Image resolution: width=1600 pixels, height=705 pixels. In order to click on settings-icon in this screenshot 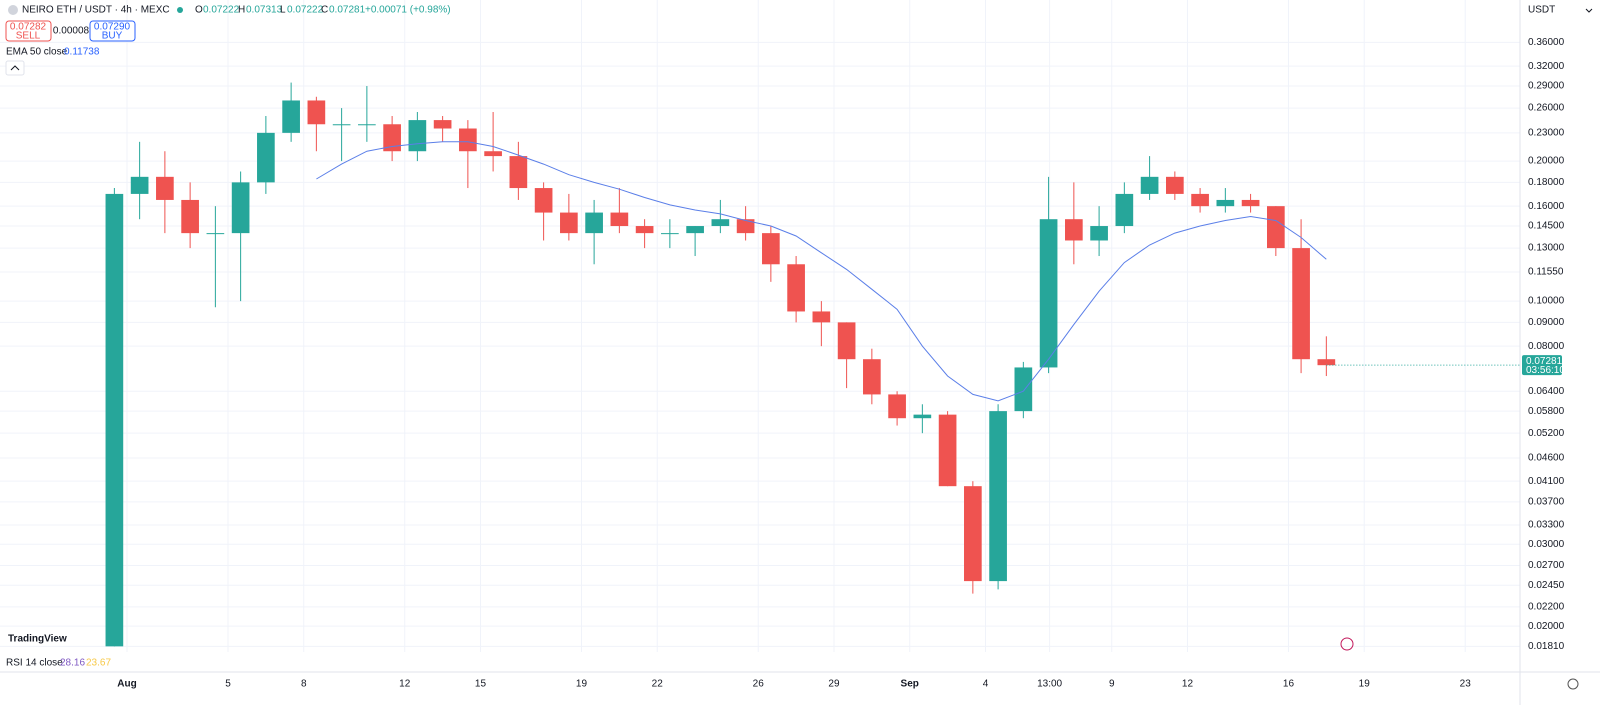, I will do `click(1573, 684)`.